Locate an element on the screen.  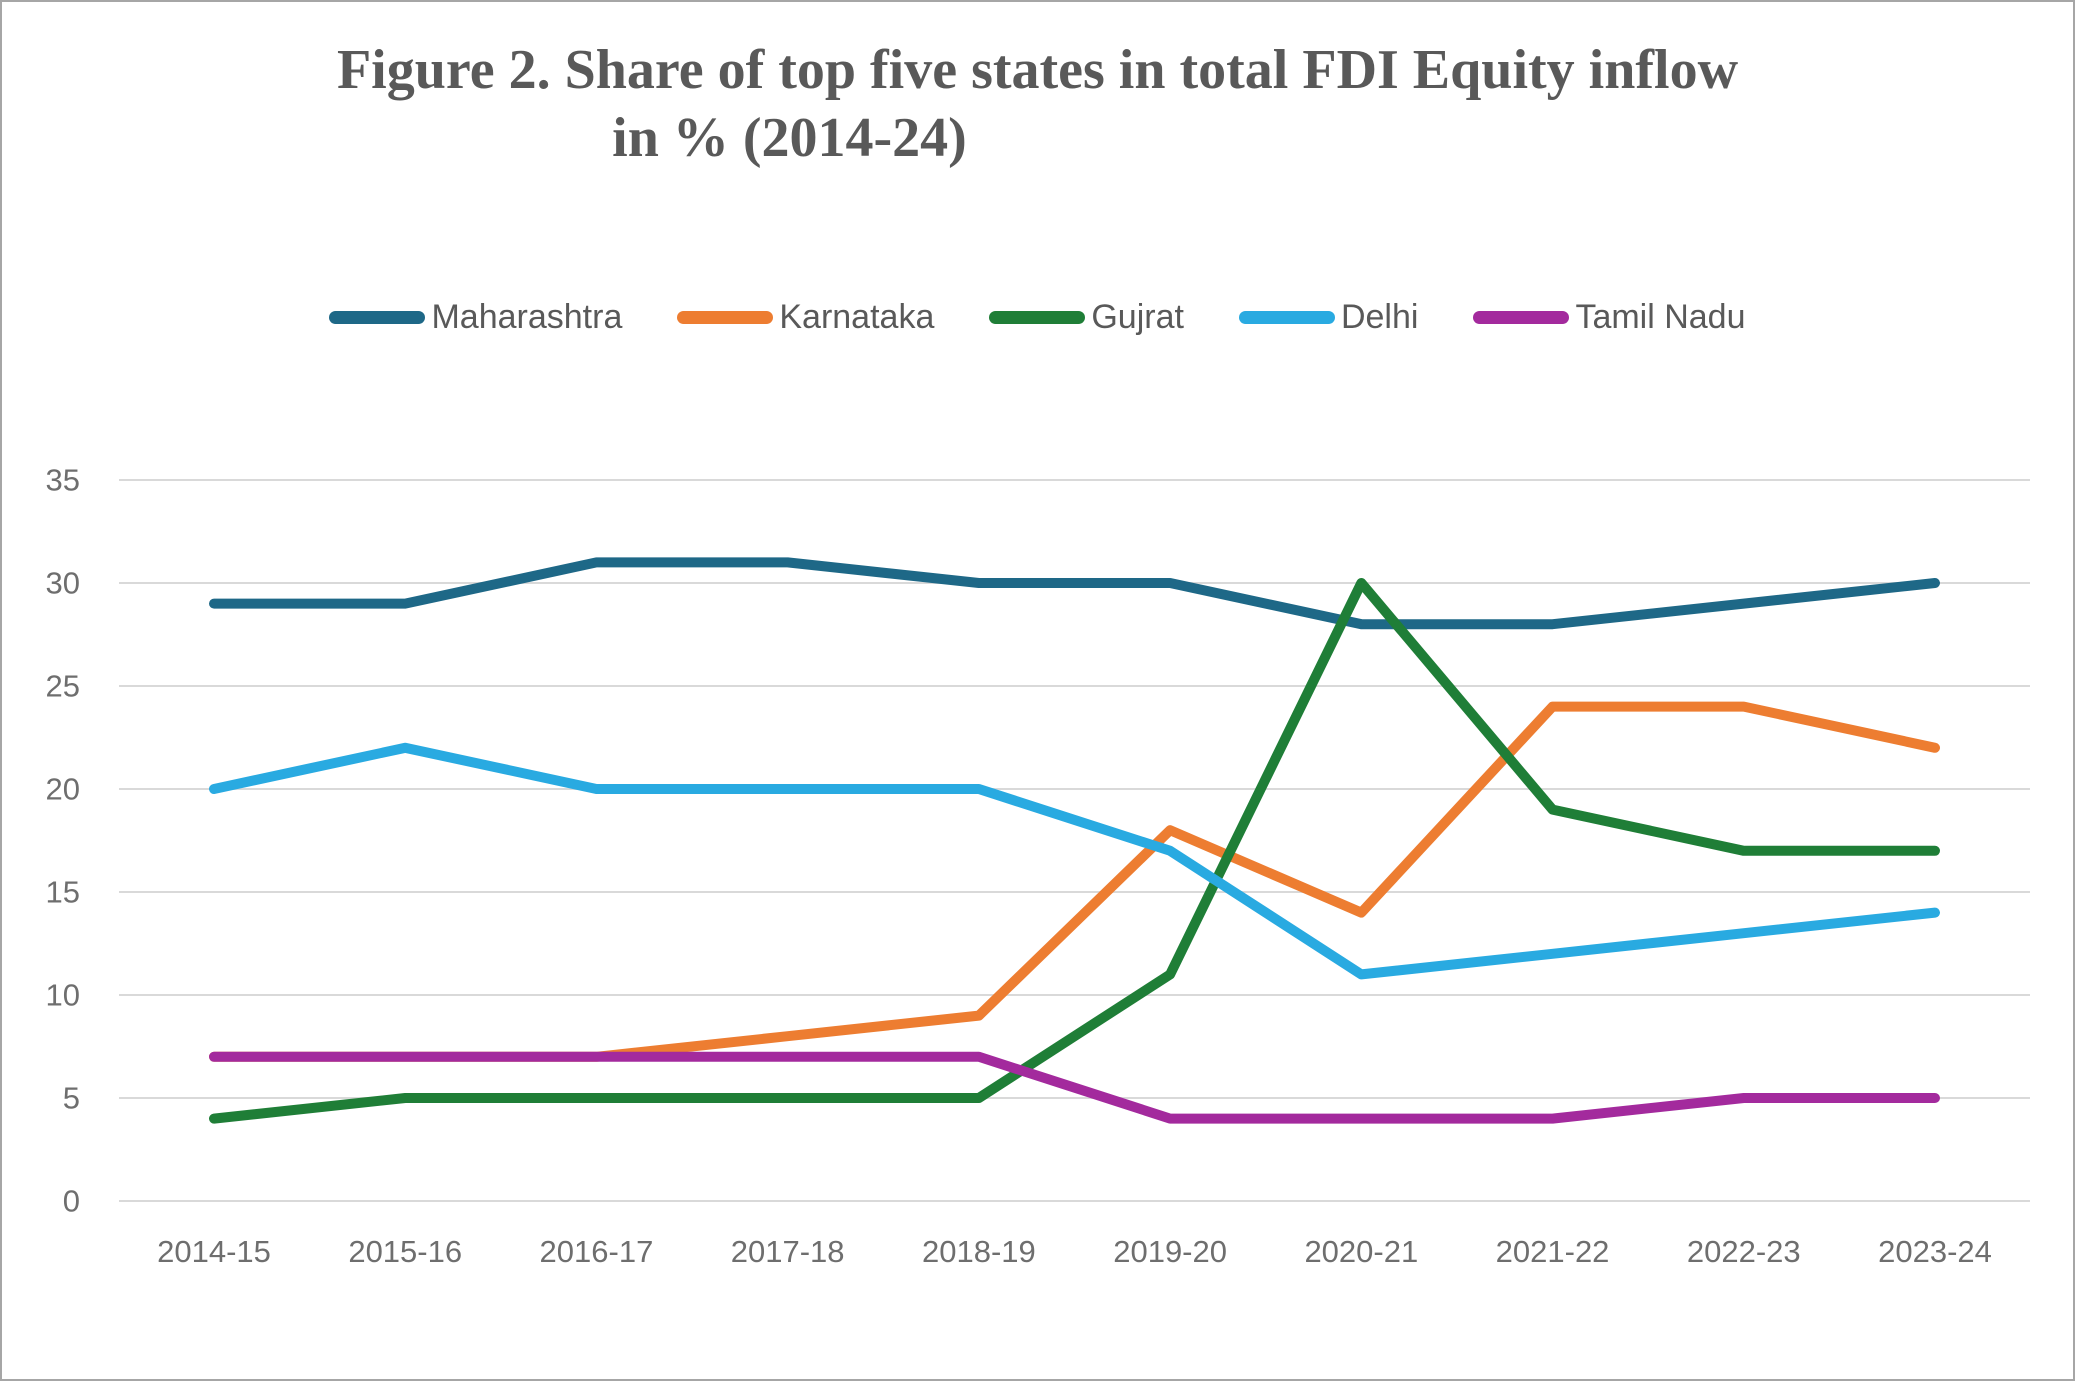
x-tick-label-2015-16: 2015-16 is located at coordinates (405, 1251).